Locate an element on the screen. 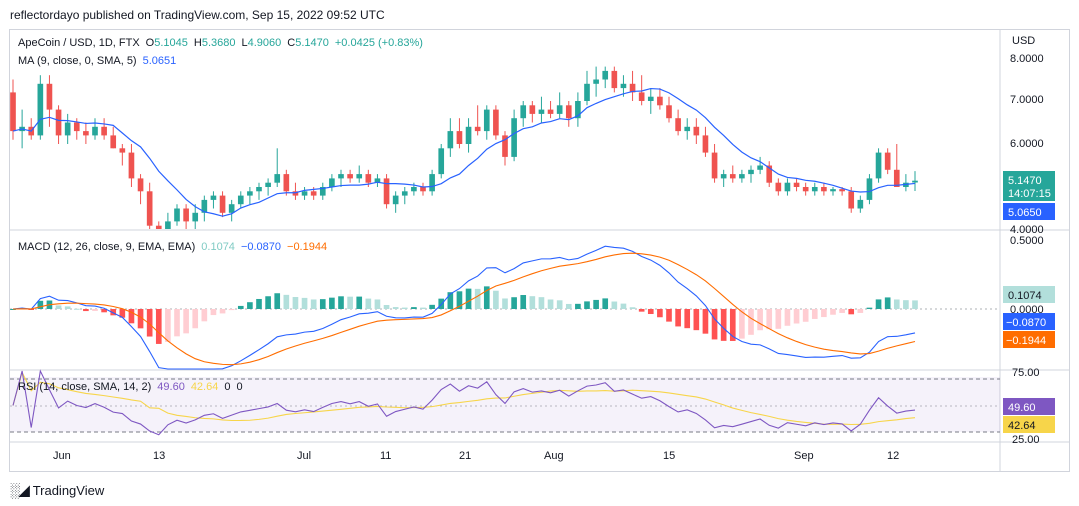  svg-text:MA (9, close, 0, SMA, 5)5.0651: MA (9, close, 0, SMA, 5) 5.0651 is located at coordinates (97, 61).